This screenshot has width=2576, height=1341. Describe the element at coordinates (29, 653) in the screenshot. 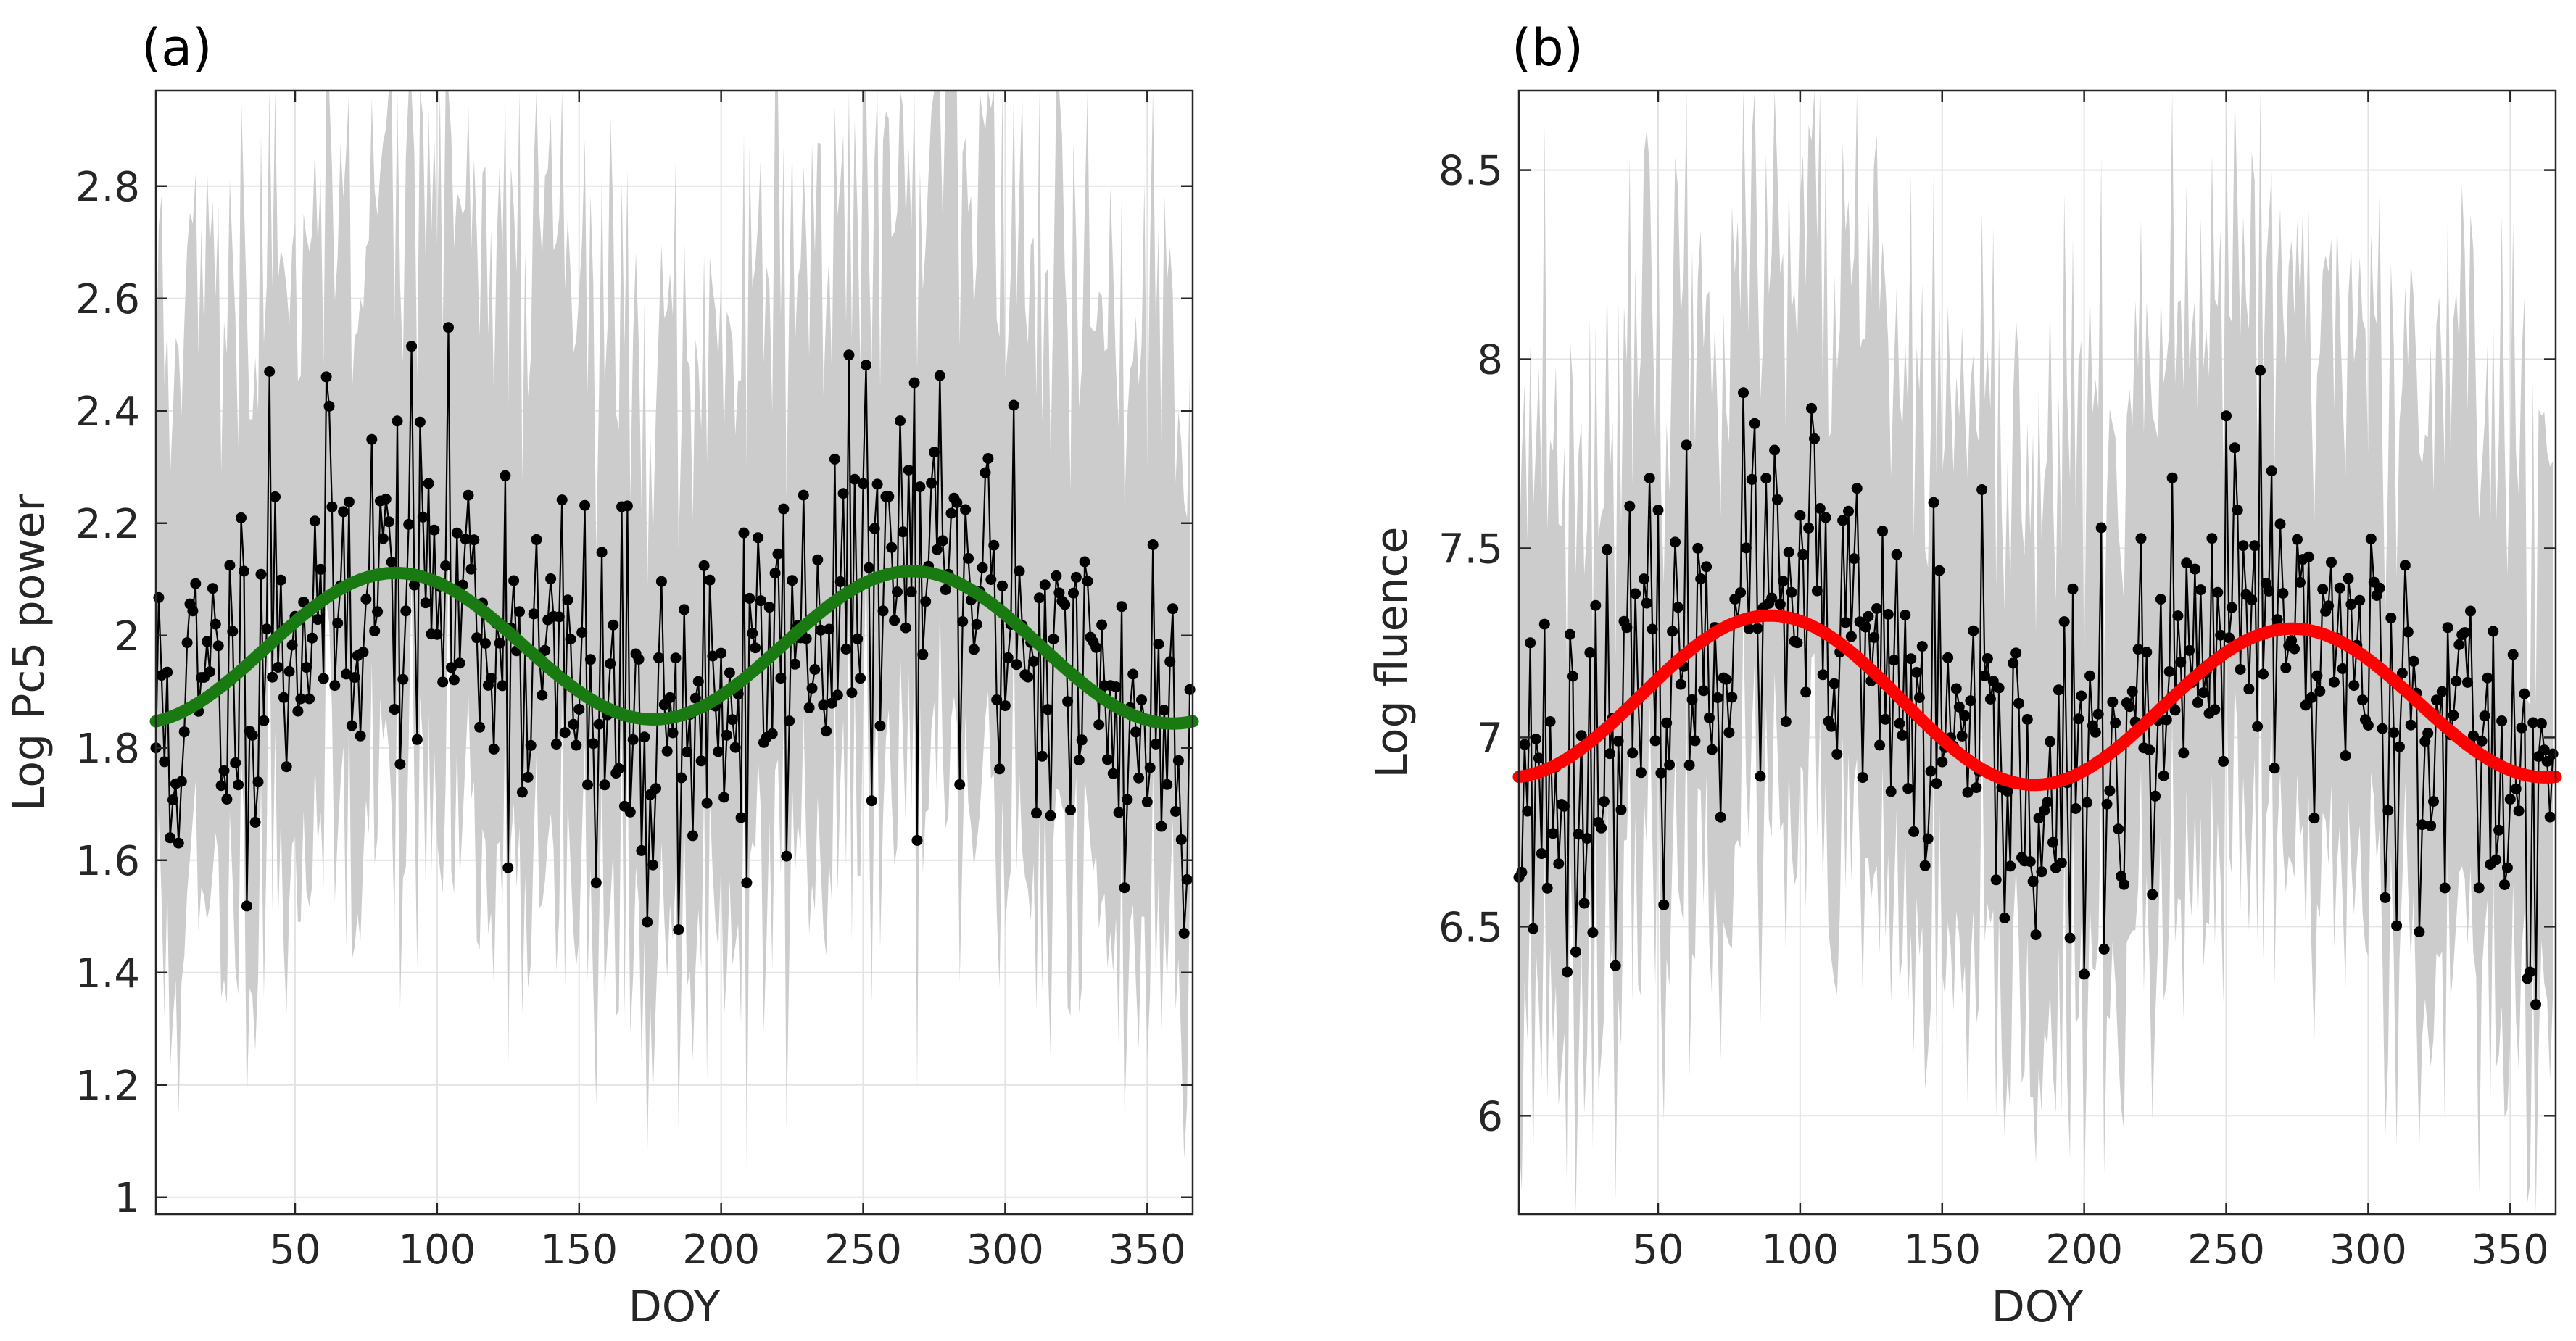

I see `panel-a-ylabel: Log Pc5 power` at that location.